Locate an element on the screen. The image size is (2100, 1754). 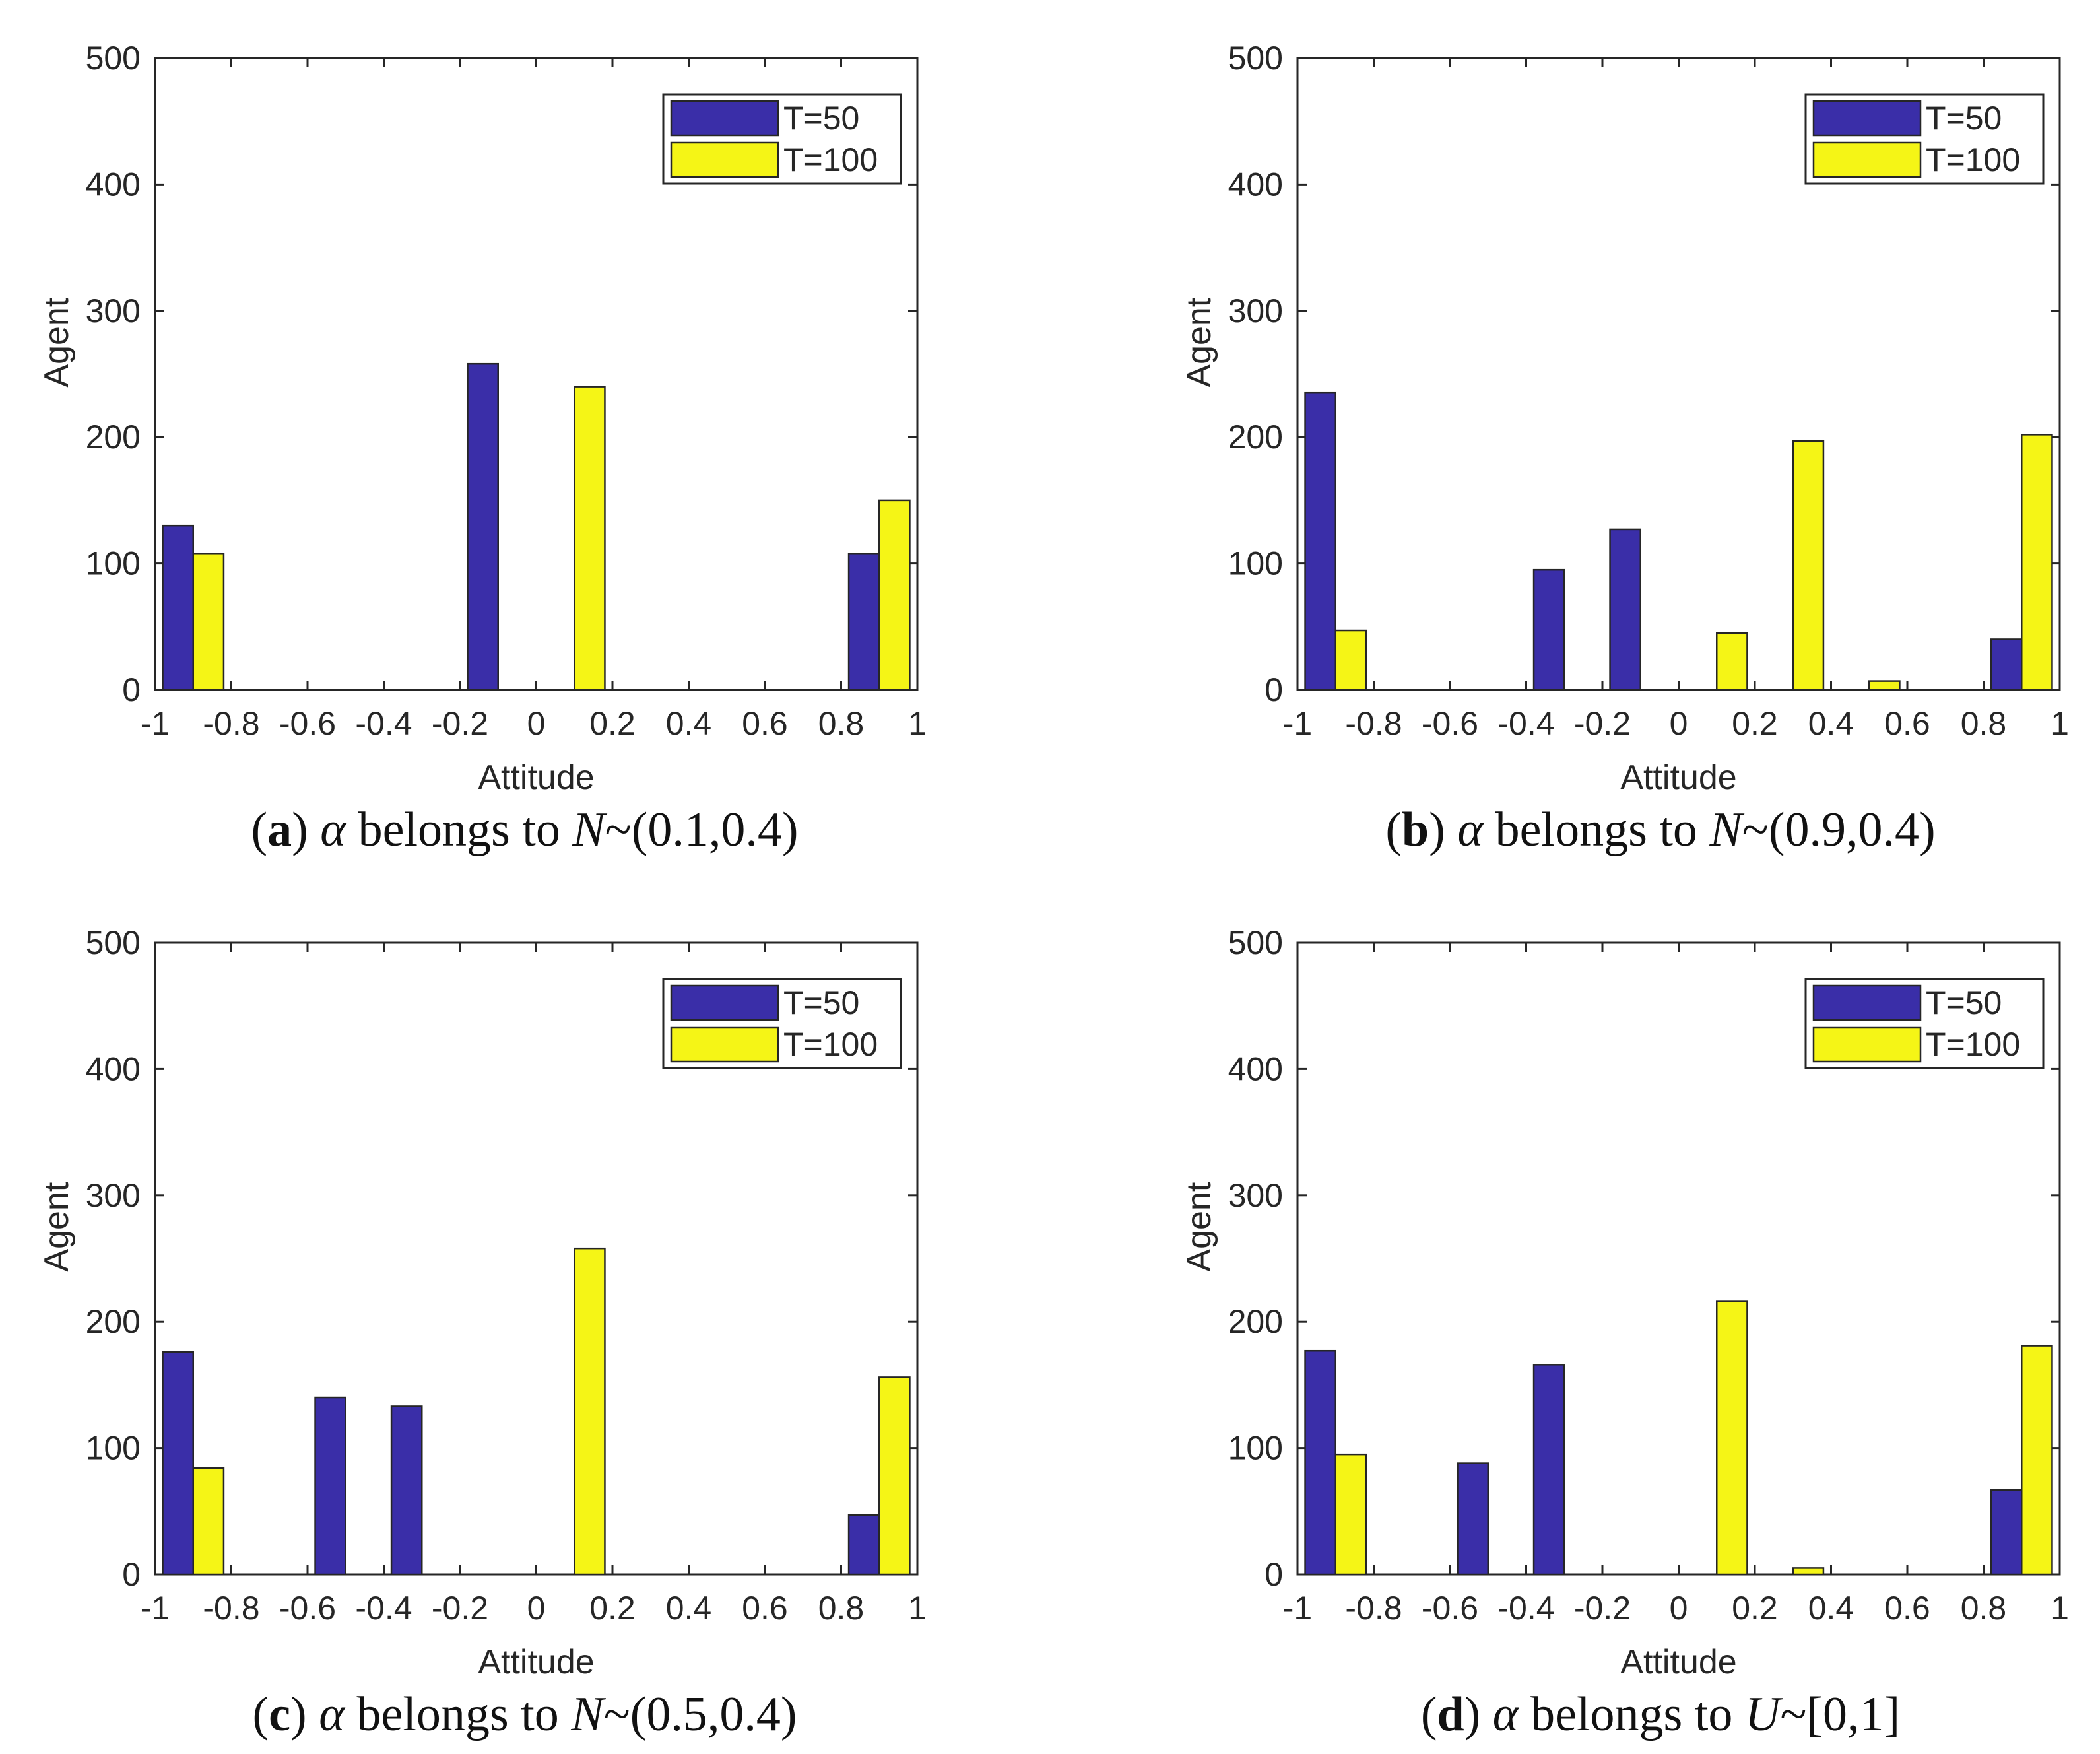
caption-b: (b) α belongs to N~(0.9,0.4) is located at coordinates (1660, 830).